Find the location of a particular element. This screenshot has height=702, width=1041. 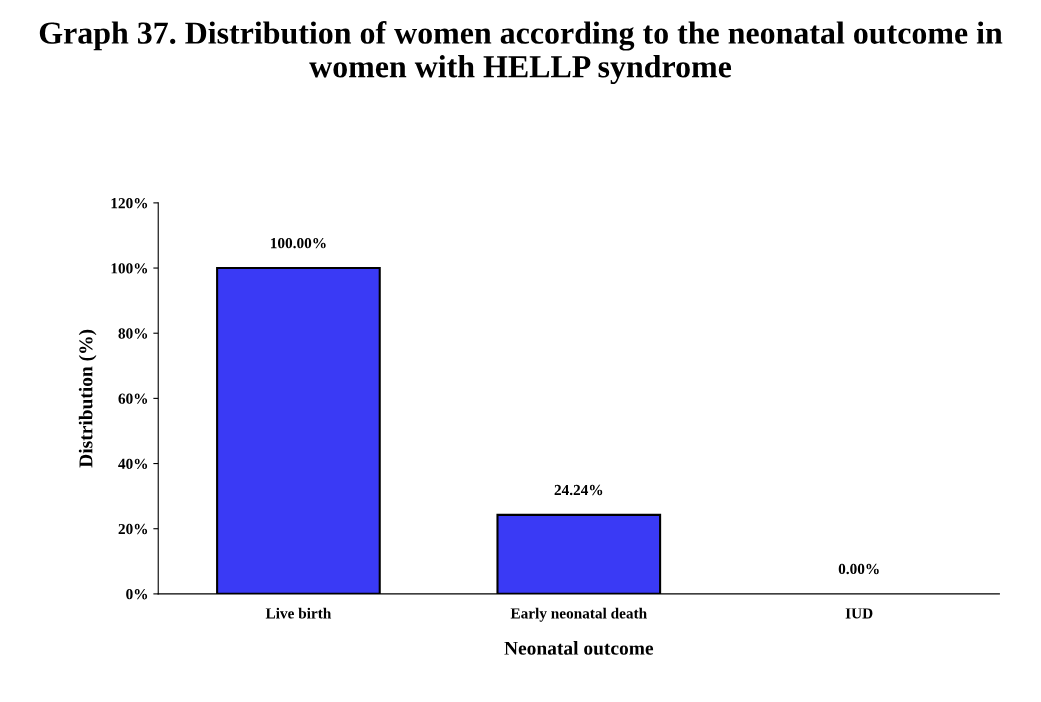

y-tick-label: 0% is located at coordinates (137, 594).